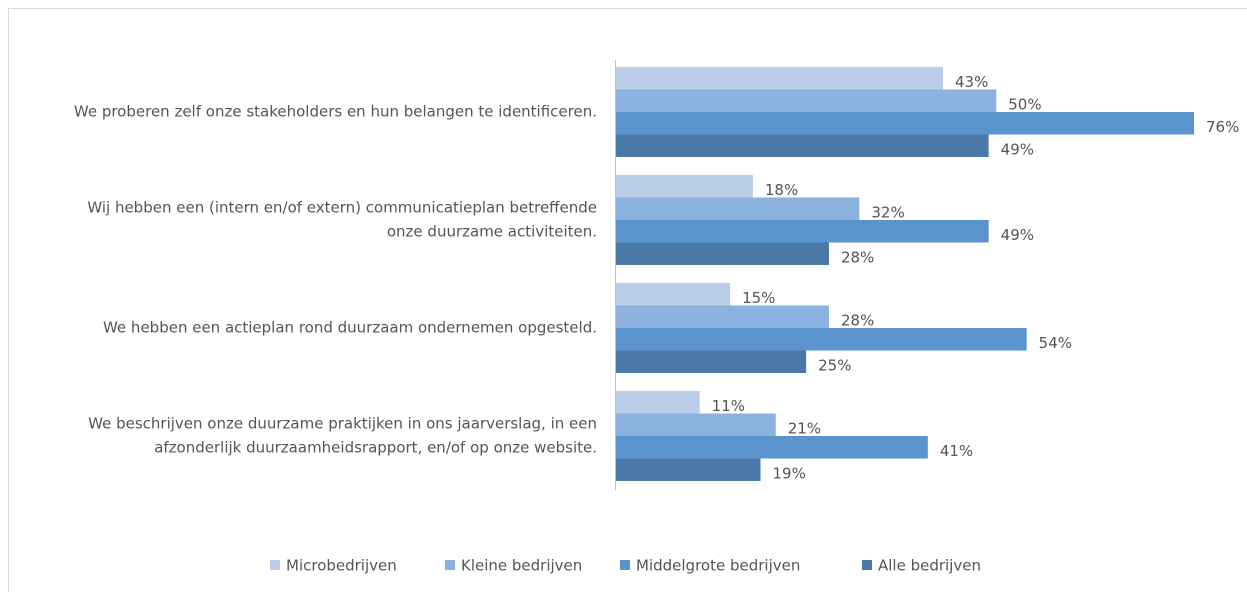 This screenshot has width=1247, height=592. What do you see at coordinates (718, 566) in the screenshot?
I see `legend-label: Middelgrote bedrijven` at bounding box center [718, 566].